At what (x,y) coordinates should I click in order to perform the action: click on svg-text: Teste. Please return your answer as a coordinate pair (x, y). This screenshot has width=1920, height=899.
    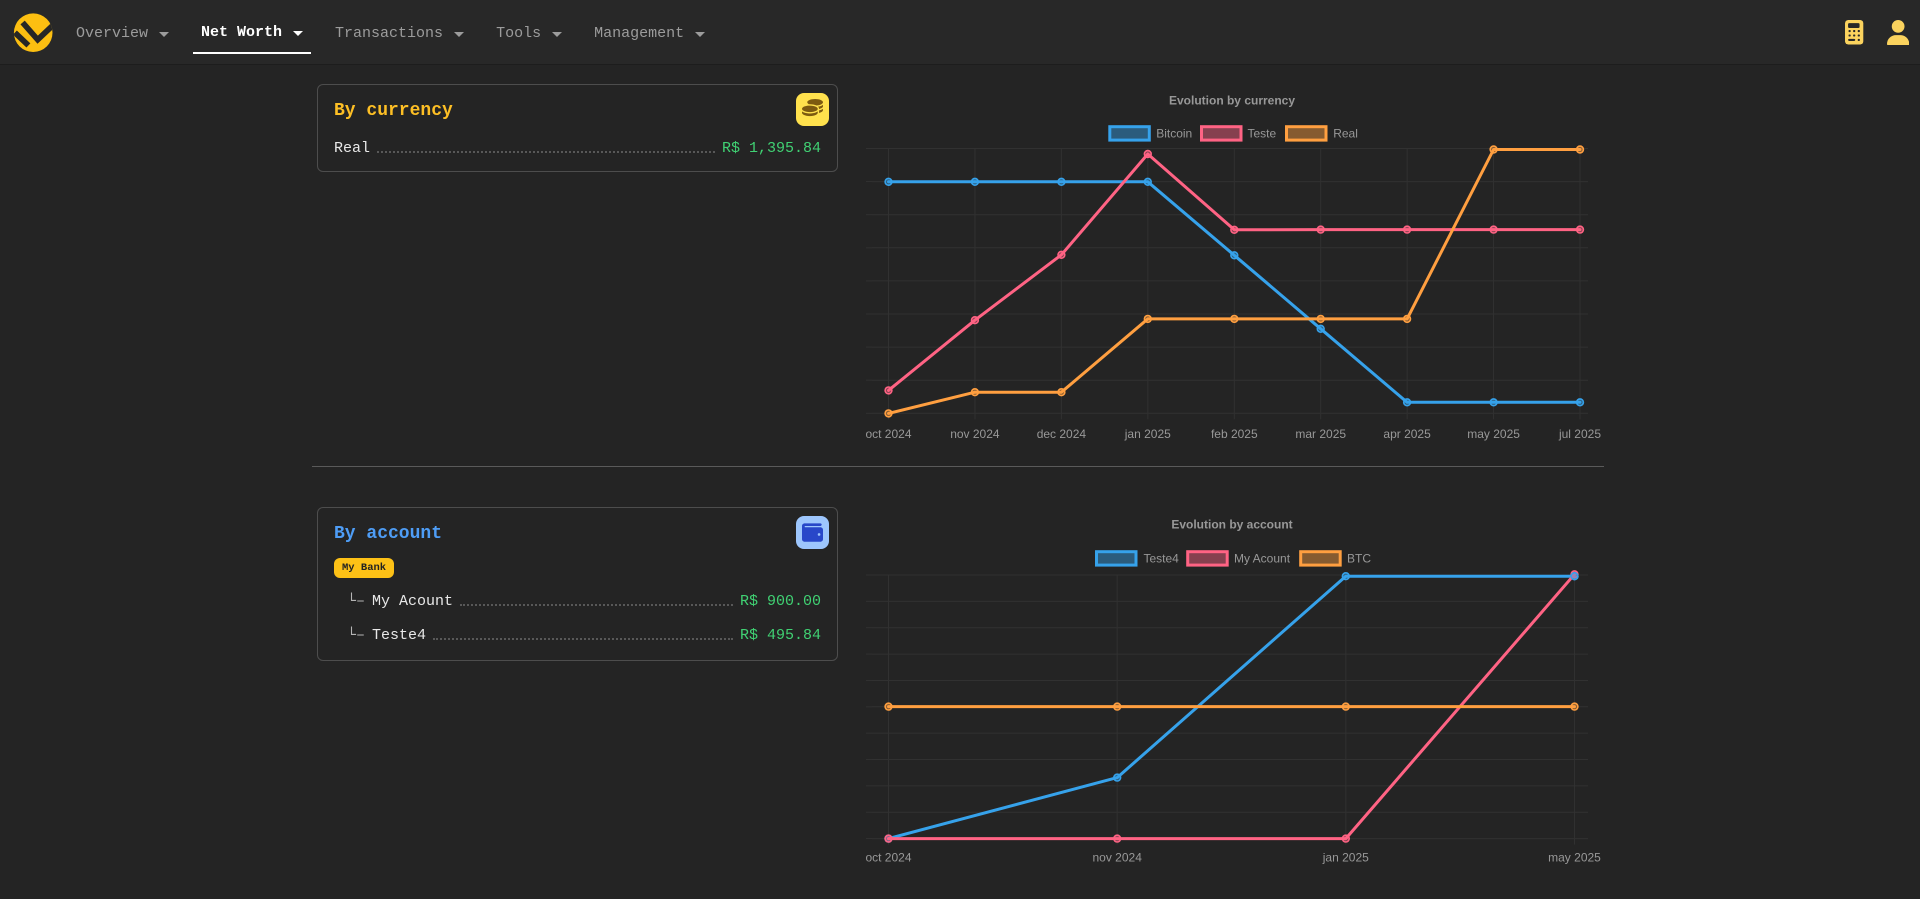
    Looking at the image, I should click on (1262, 134).